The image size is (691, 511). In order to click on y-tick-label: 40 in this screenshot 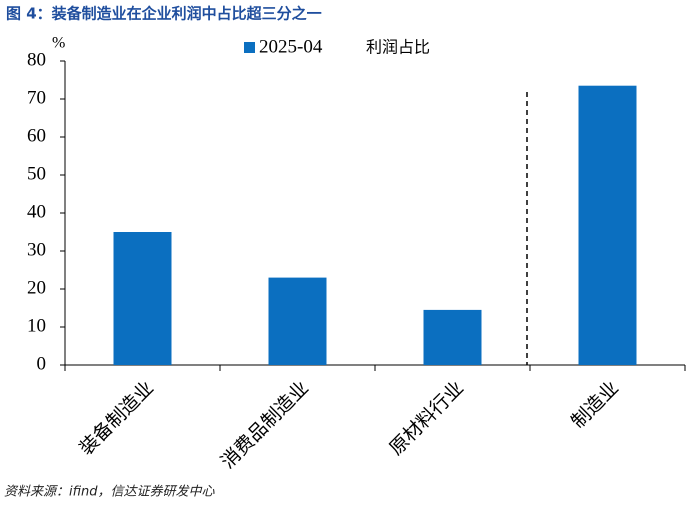, I will do `click(36, 211)`.